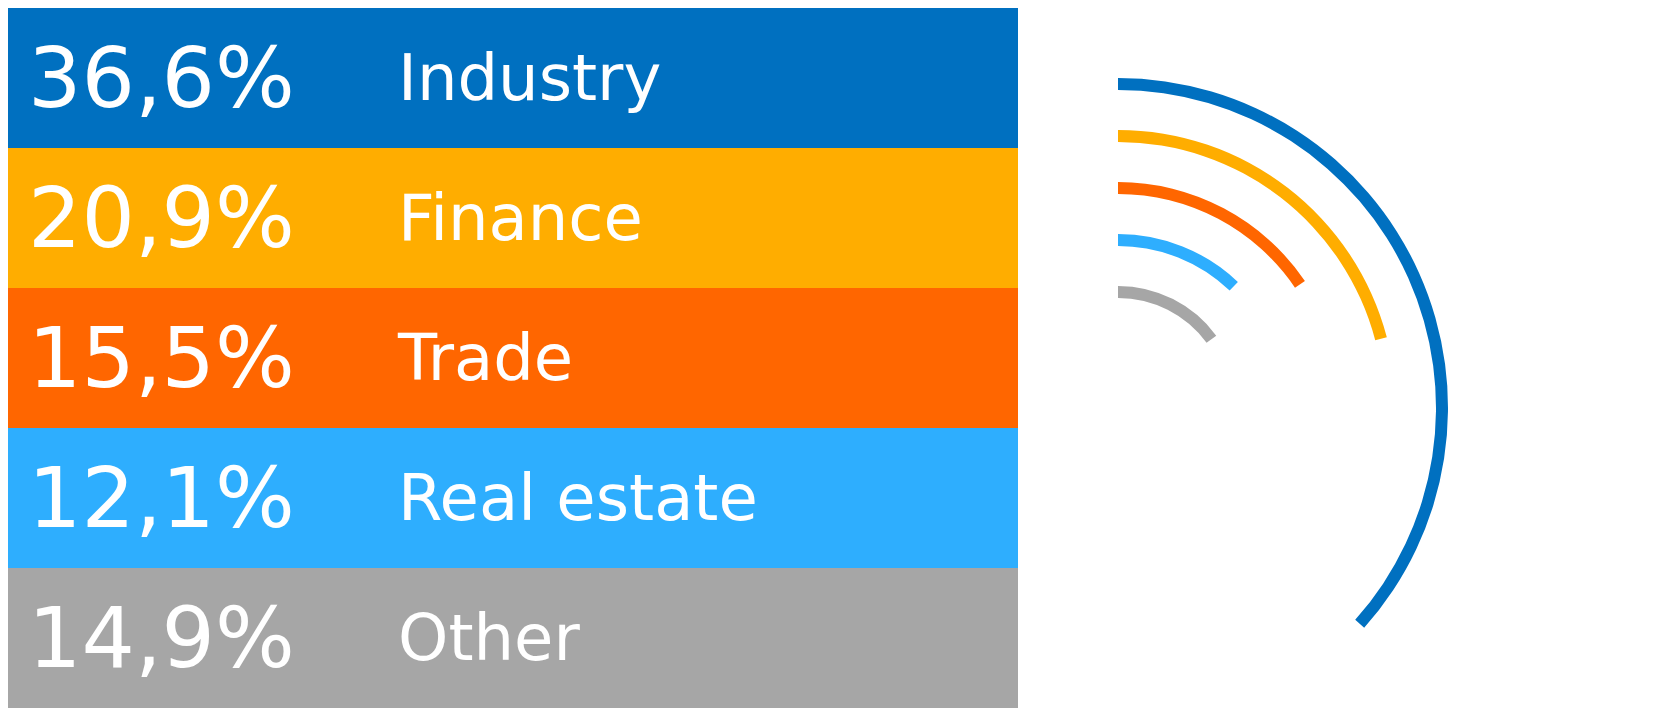  What do you see at coordinates (530, 78) in the screenshot?
I see `category-label: Industry` at bounding box center [530, 78].